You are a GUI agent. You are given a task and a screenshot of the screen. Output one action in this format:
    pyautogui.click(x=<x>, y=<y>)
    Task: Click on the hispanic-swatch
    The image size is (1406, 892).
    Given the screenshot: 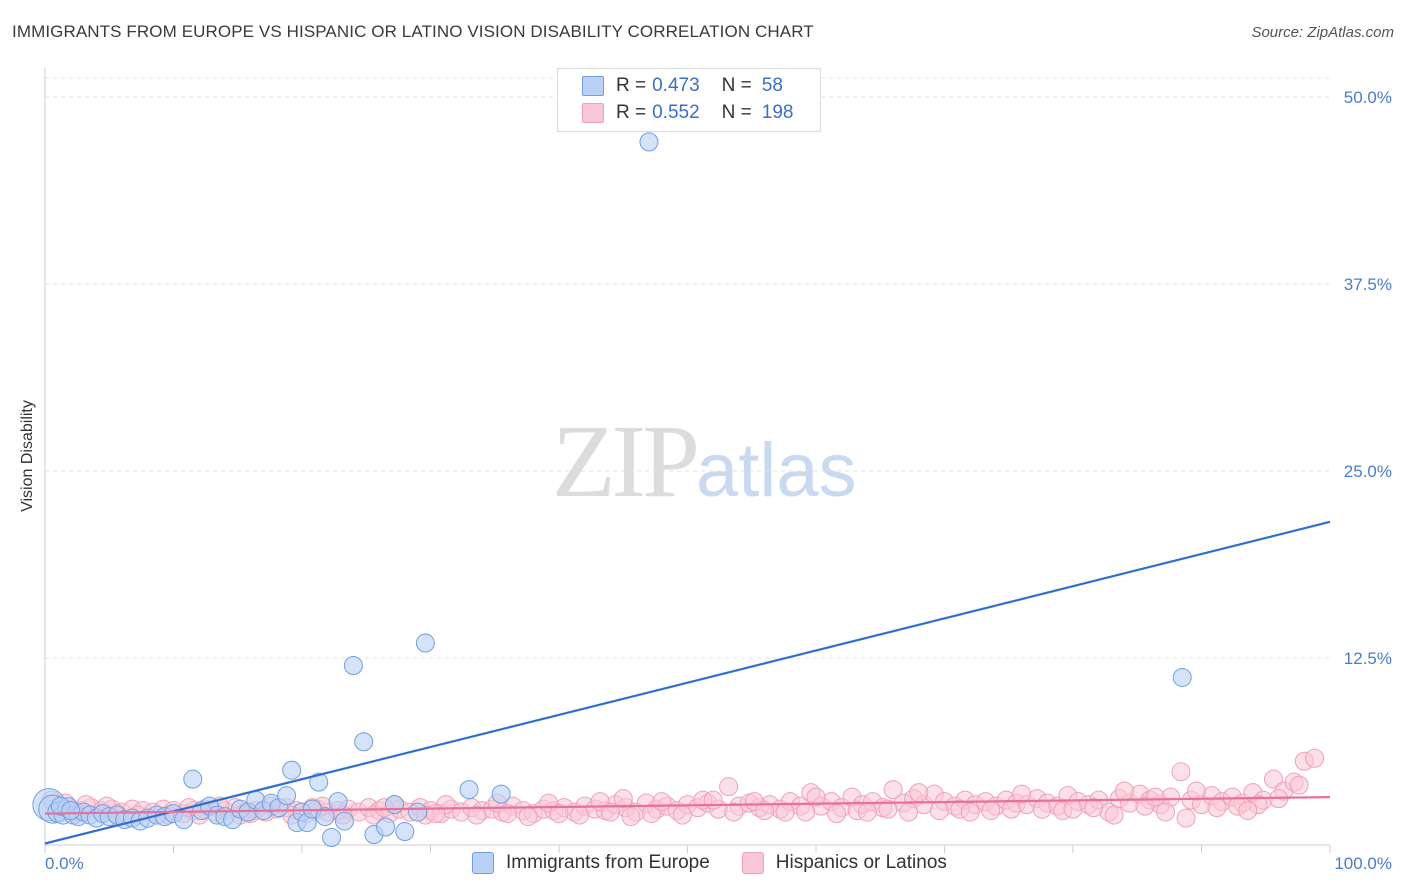 What is the action you would take?
    pyautogui.click(x=593, y=113)
    